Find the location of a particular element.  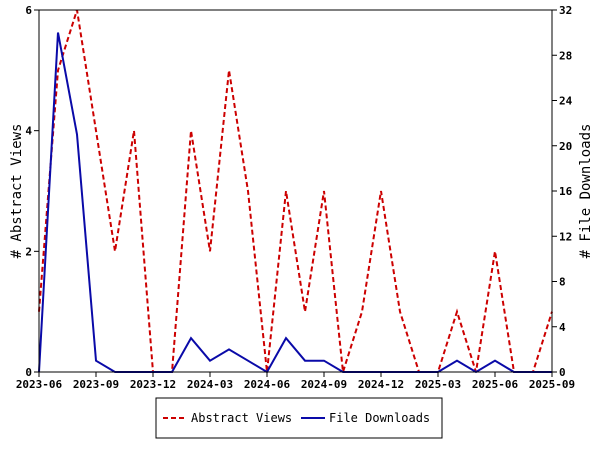

y2-tick-label: 8 is located at coordinates (562, 282).